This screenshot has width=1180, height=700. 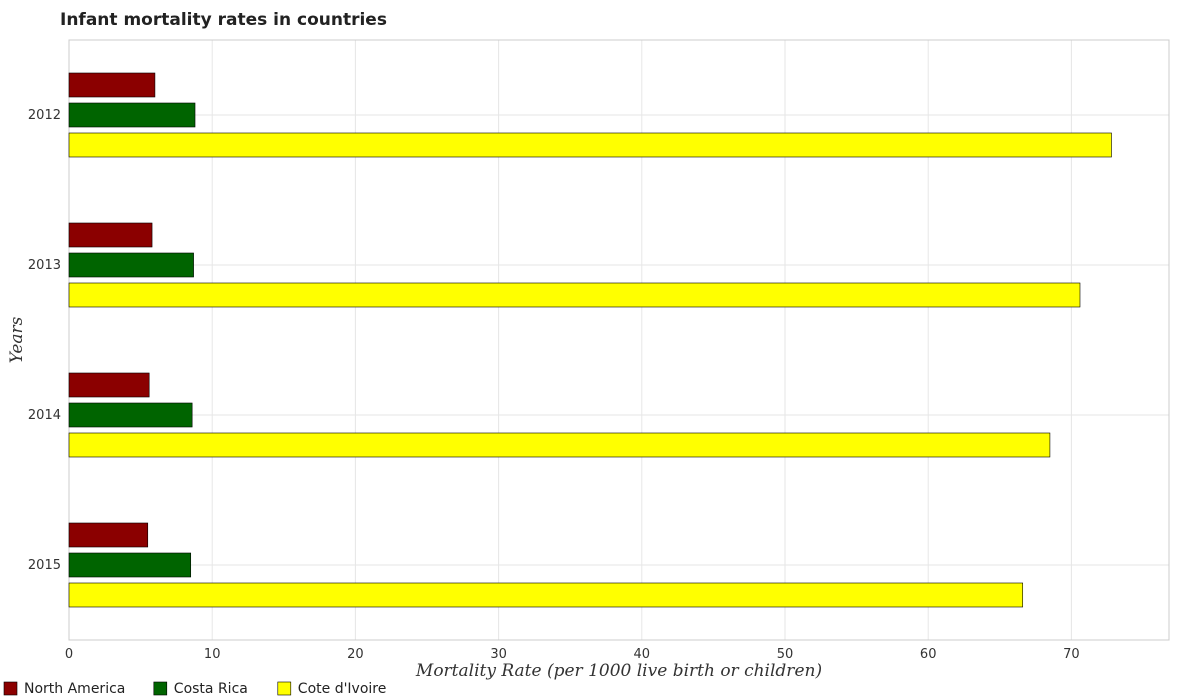 What do you see at coordinates (546, 595) in the screenshot?
I see `bar-cote-d-ivoire-2015` at bounding box center [546, 595].